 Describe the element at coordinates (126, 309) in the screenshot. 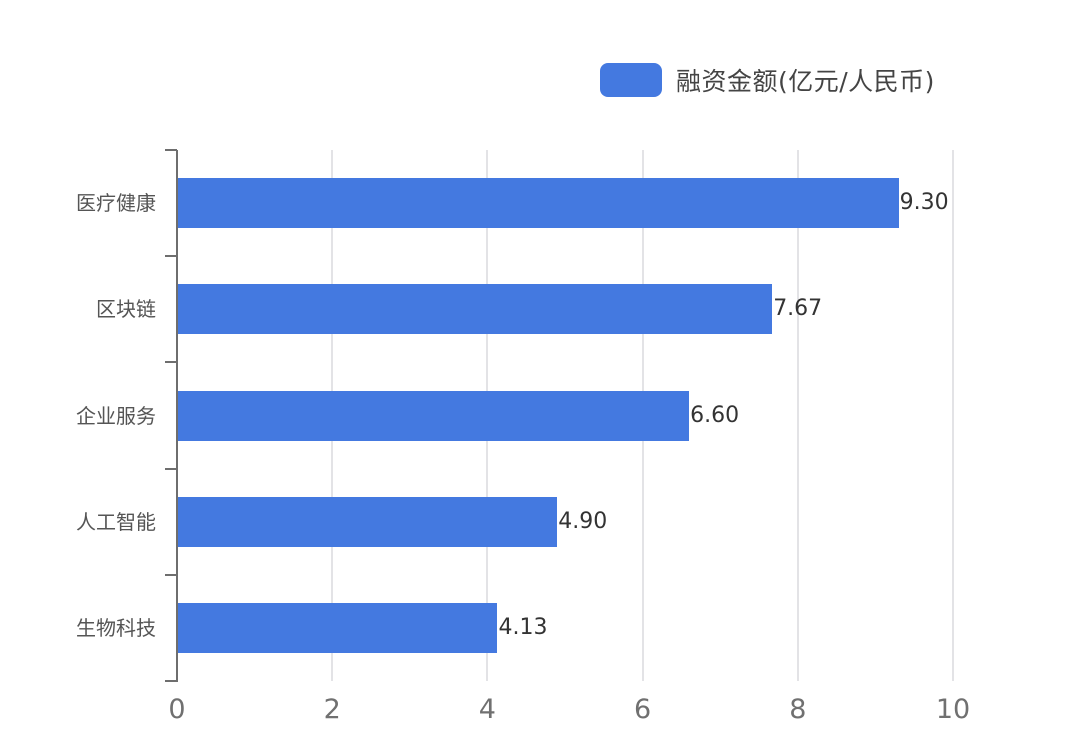

I see `category-label: 区块链` at that location.